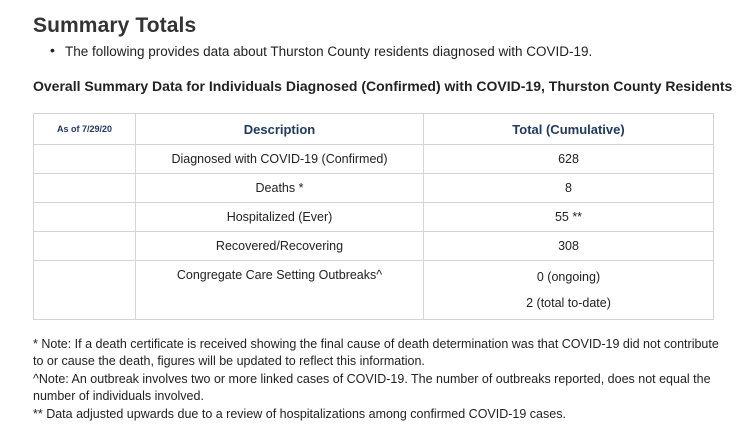 The height and width of the screenshot is (436, 750). I want to click on row-description: Diagnosed with COVID-19 (Confirmed), so click(279, 159).